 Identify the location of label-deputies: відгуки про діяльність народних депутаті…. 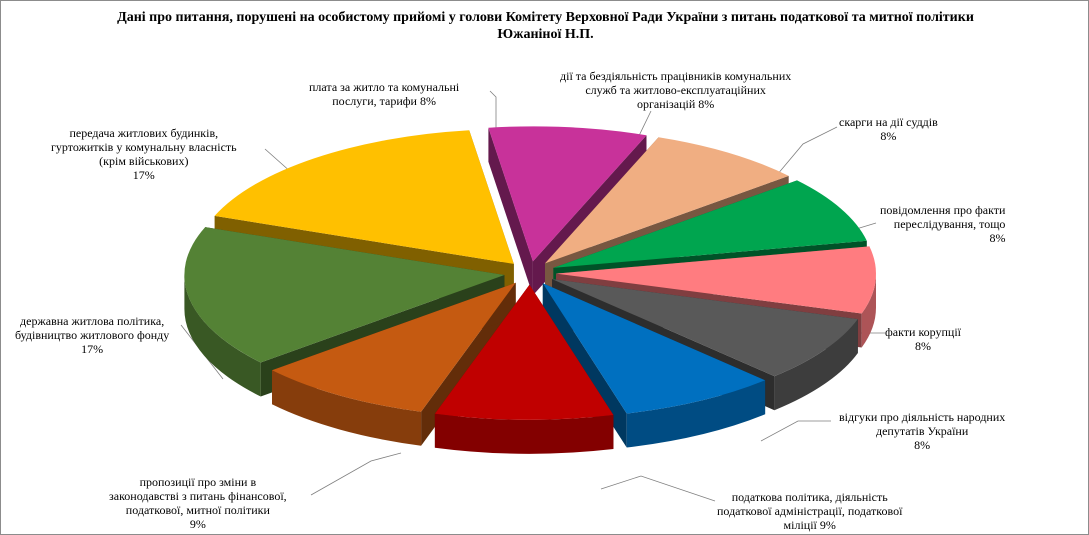
(922, 431).